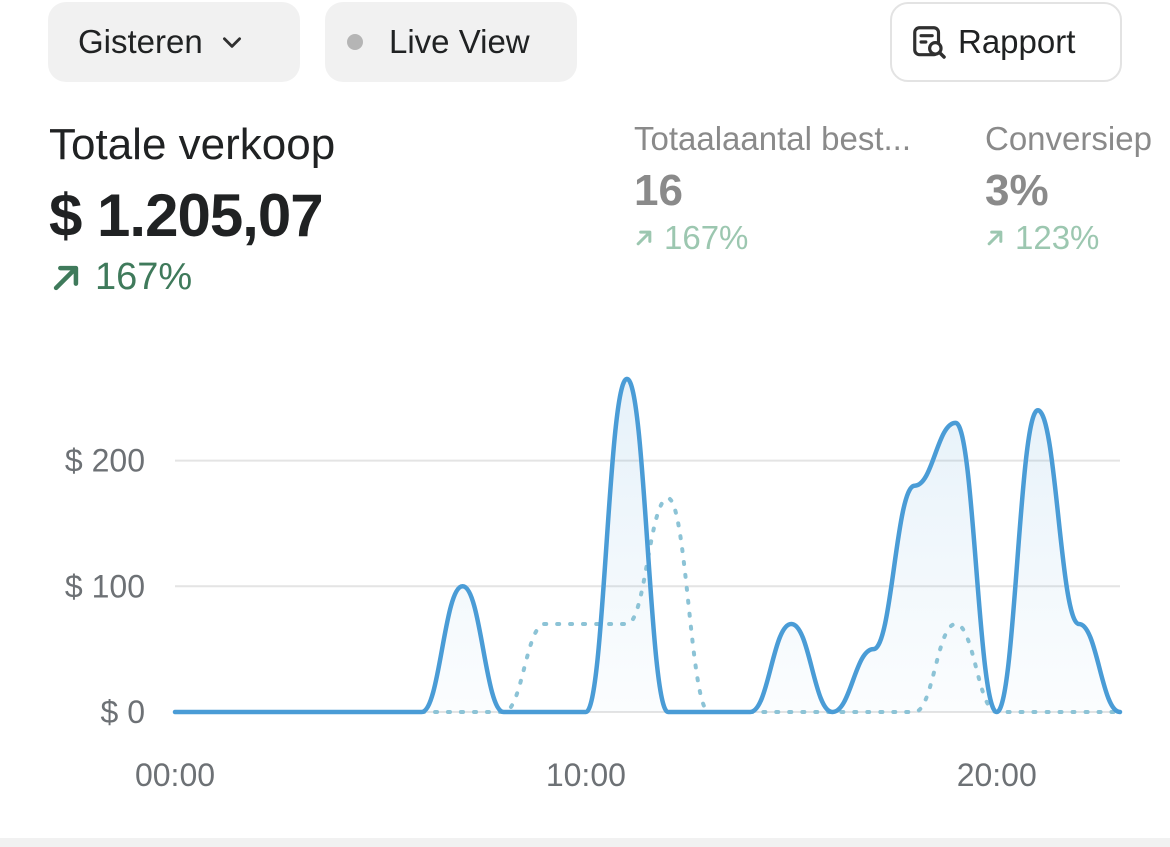 Image resolution: width=1170 pixels, height=847 pixels. What do you see at coordinates (706, 237) in the screenshot?
I see `total-orders-delta-value: 167%` at bounding box center [706, 237].